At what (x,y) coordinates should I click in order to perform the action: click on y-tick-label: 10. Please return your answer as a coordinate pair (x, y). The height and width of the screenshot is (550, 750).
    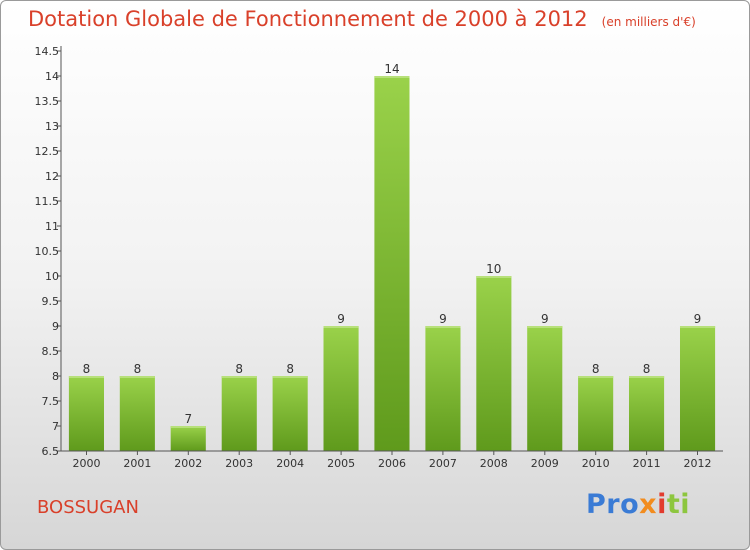
    Looking at the image, I should click on (52, 276).